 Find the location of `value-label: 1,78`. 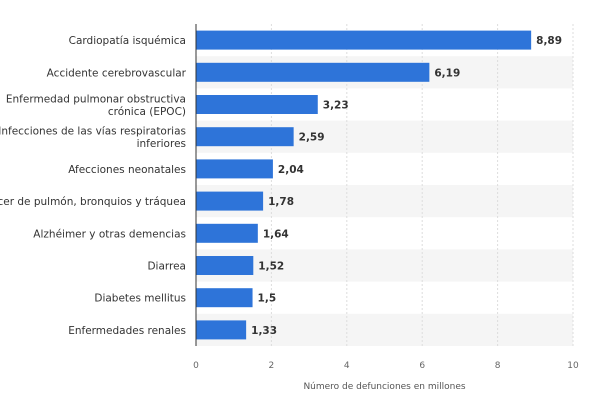

value-label: 1,78 is located at coordinates (281, 202).